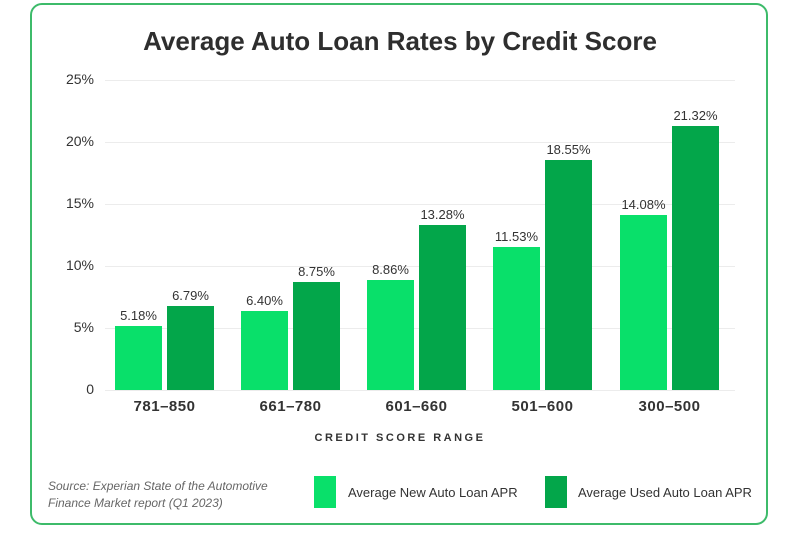  I want to click on bar-value-label: 18.55%, so click(568, 149).